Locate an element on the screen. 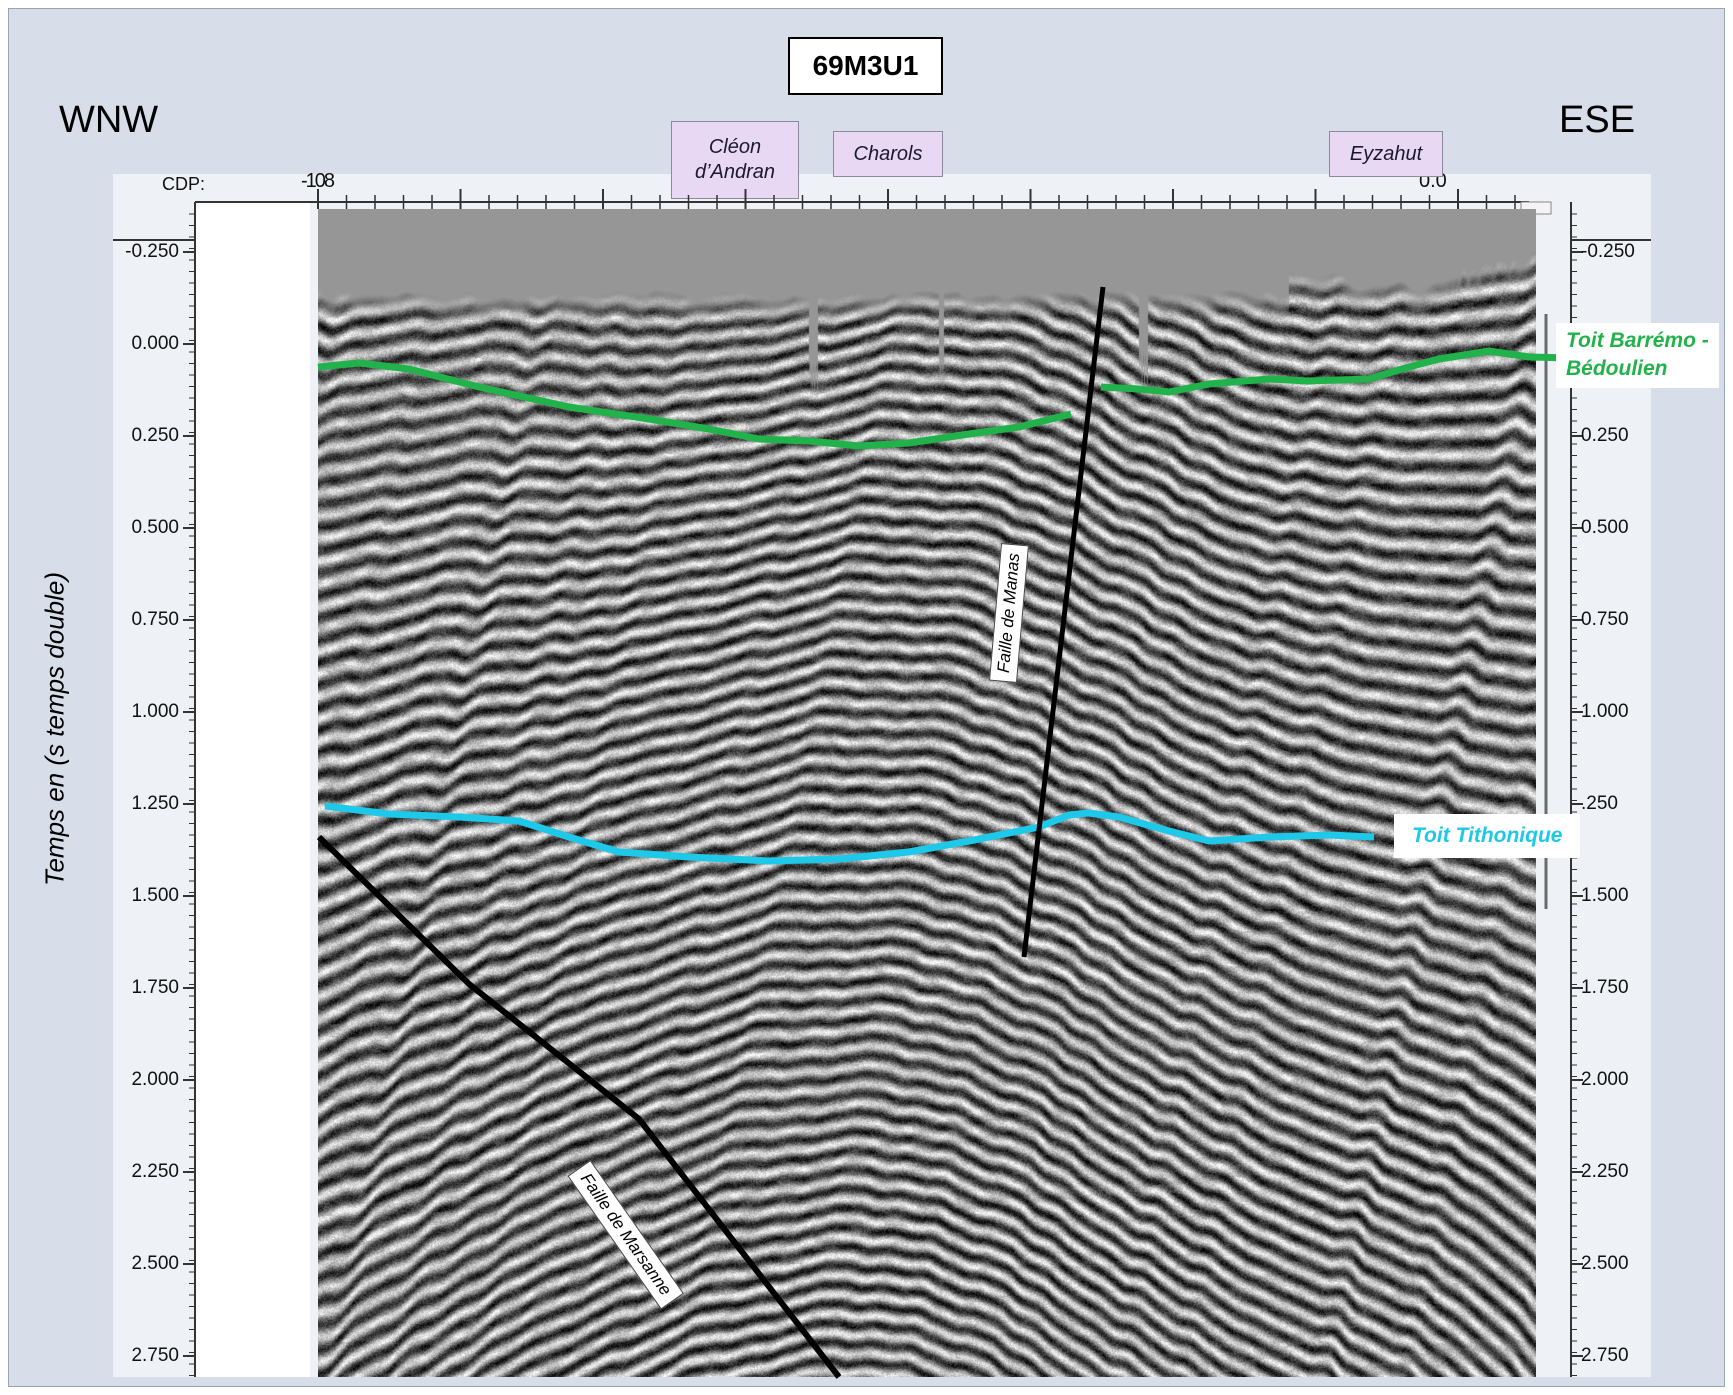 This screenshot has height=1395, width=1733. y-tick-label-left: 0.000 is located at coordinates (155, 343).